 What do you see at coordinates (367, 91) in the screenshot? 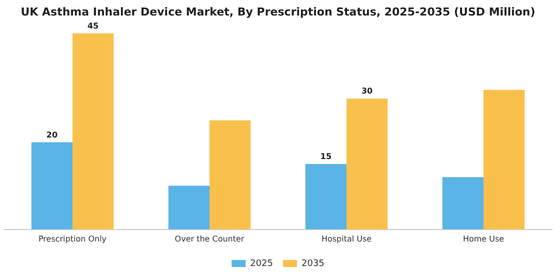
I see `data-label: 30` at bounding box center [367, 91].